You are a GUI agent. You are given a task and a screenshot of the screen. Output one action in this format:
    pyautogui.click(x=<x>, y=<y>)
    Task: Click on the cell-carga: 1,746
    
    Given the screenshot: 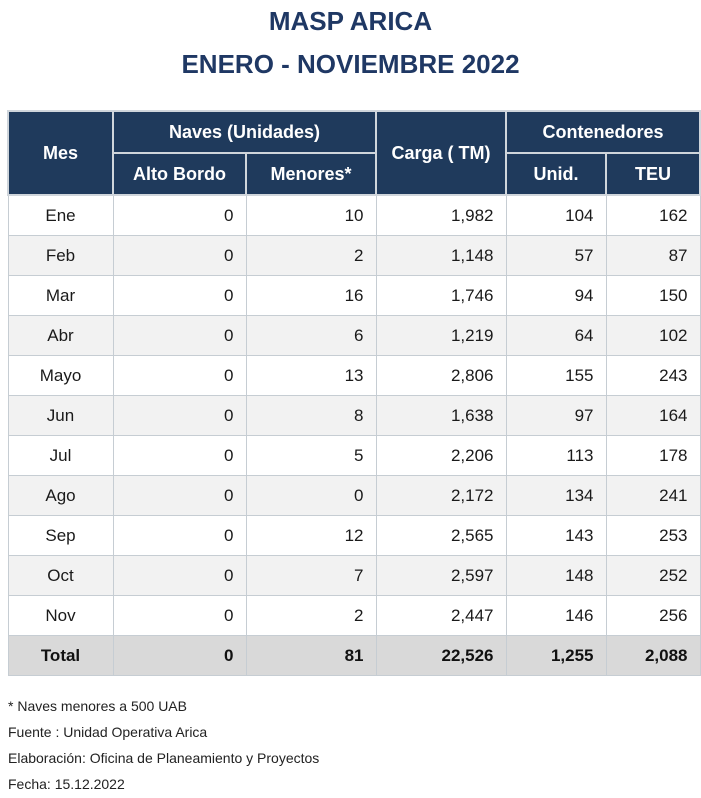 What is the action you would take?
    pyautogui.click(x=441, y=295)
    